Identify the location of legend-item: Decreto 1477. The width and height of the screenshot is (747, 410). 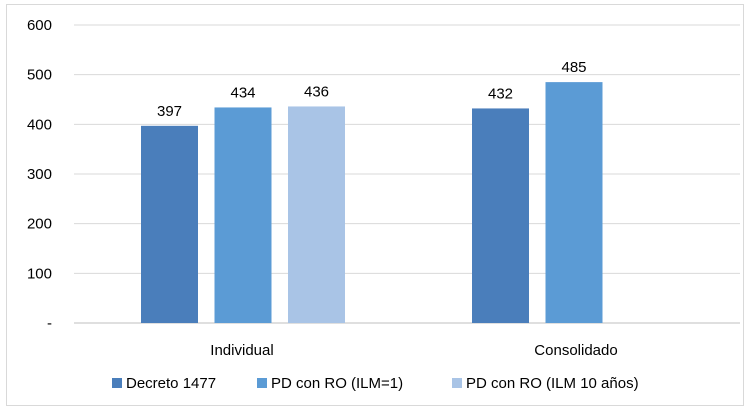
(164, 383).